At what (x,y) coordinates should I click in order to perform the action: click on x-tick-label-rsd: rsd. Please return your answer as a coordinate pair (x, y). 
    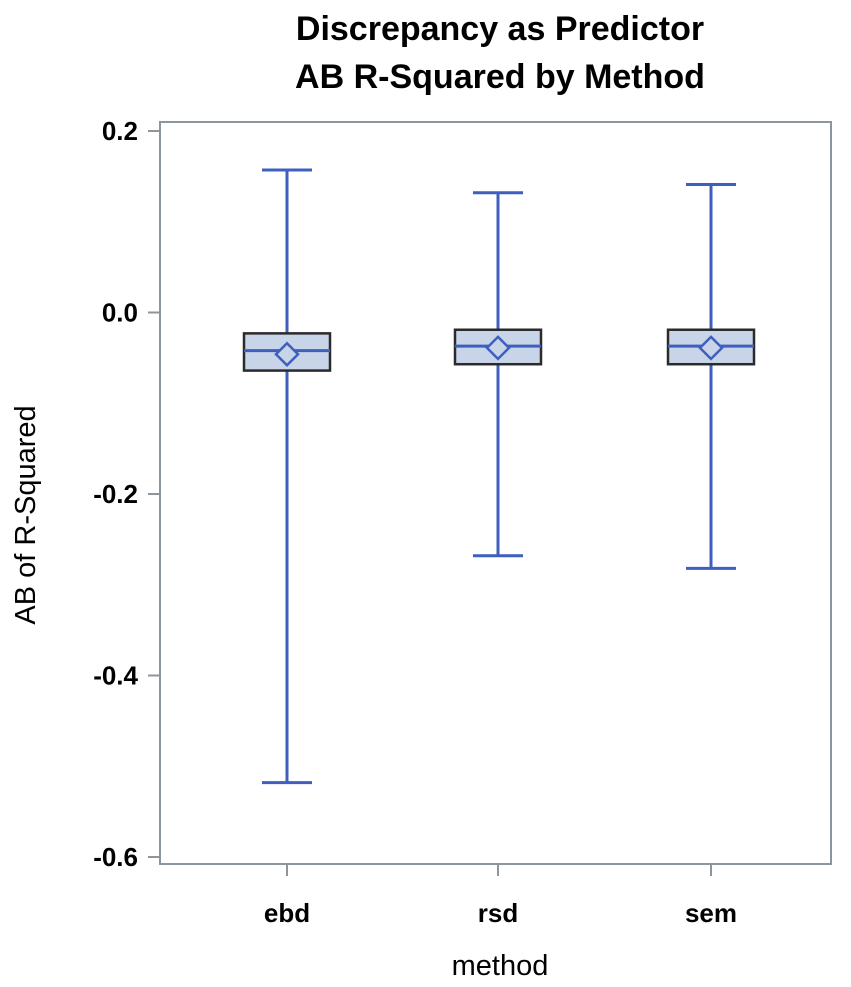
    Looking at the image, I should click on (498, 913).